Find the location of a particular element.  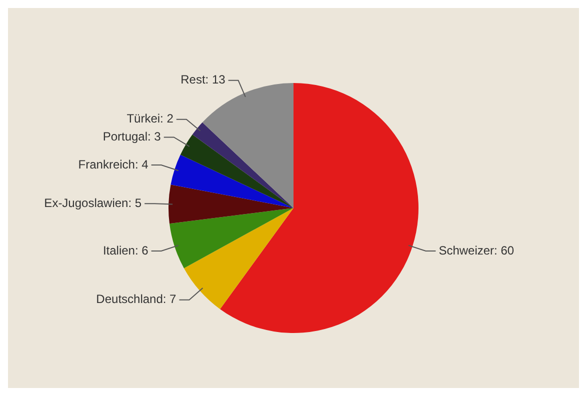

data-label: : 3 is located at coordinates (155, 137).